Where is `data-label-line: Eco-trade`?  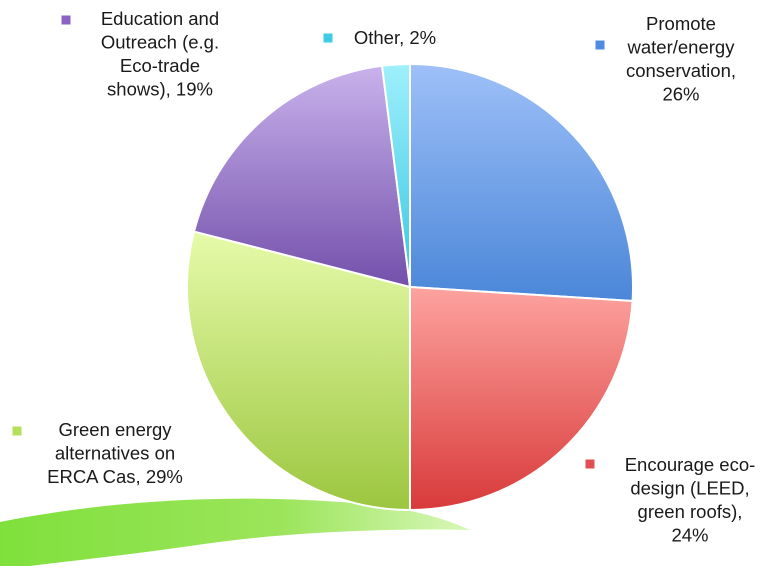
data-label-line: Eco-trade is located at coordinates (160, 65).